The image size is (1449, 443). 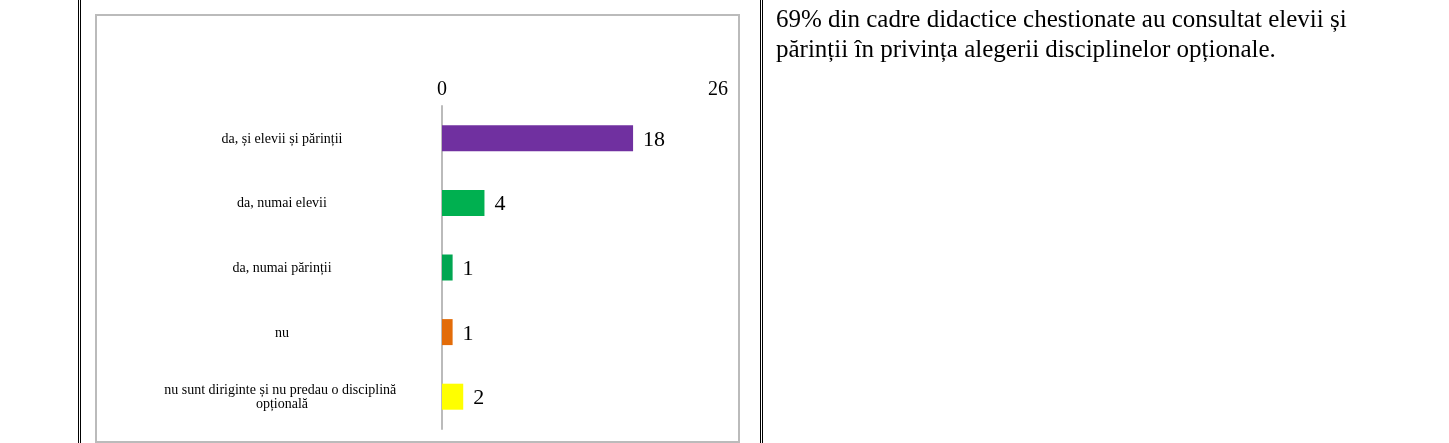 I want to click on data-label: 18, so click(x=654, y=138).